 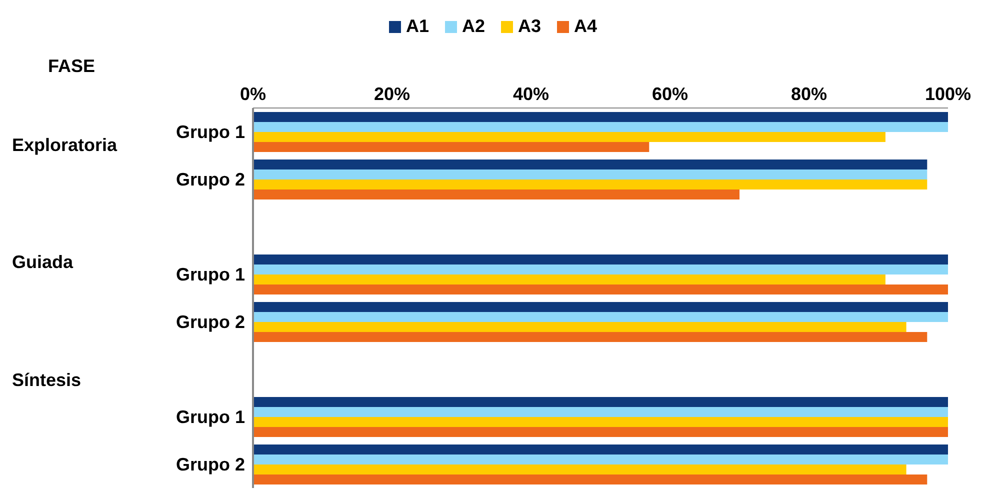 What do you see at coordinates (416, 26) in the screenshot?
I see `legend-label: A1` at bounding box center [416, 26].